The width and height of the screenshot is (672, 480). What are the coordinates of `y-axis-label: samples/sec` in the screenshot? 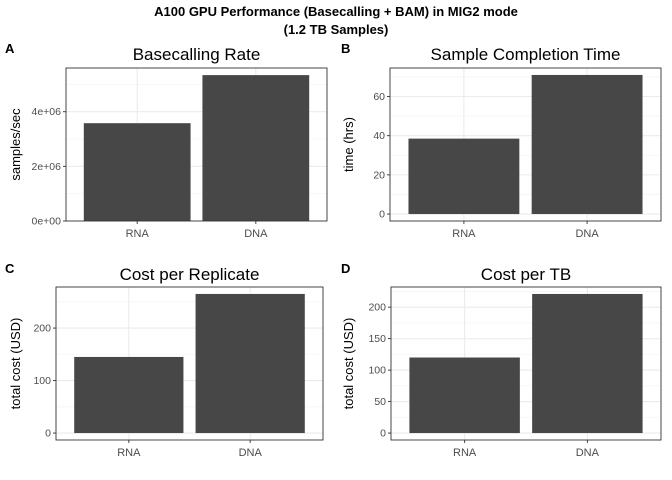 It's located at (15, 144).